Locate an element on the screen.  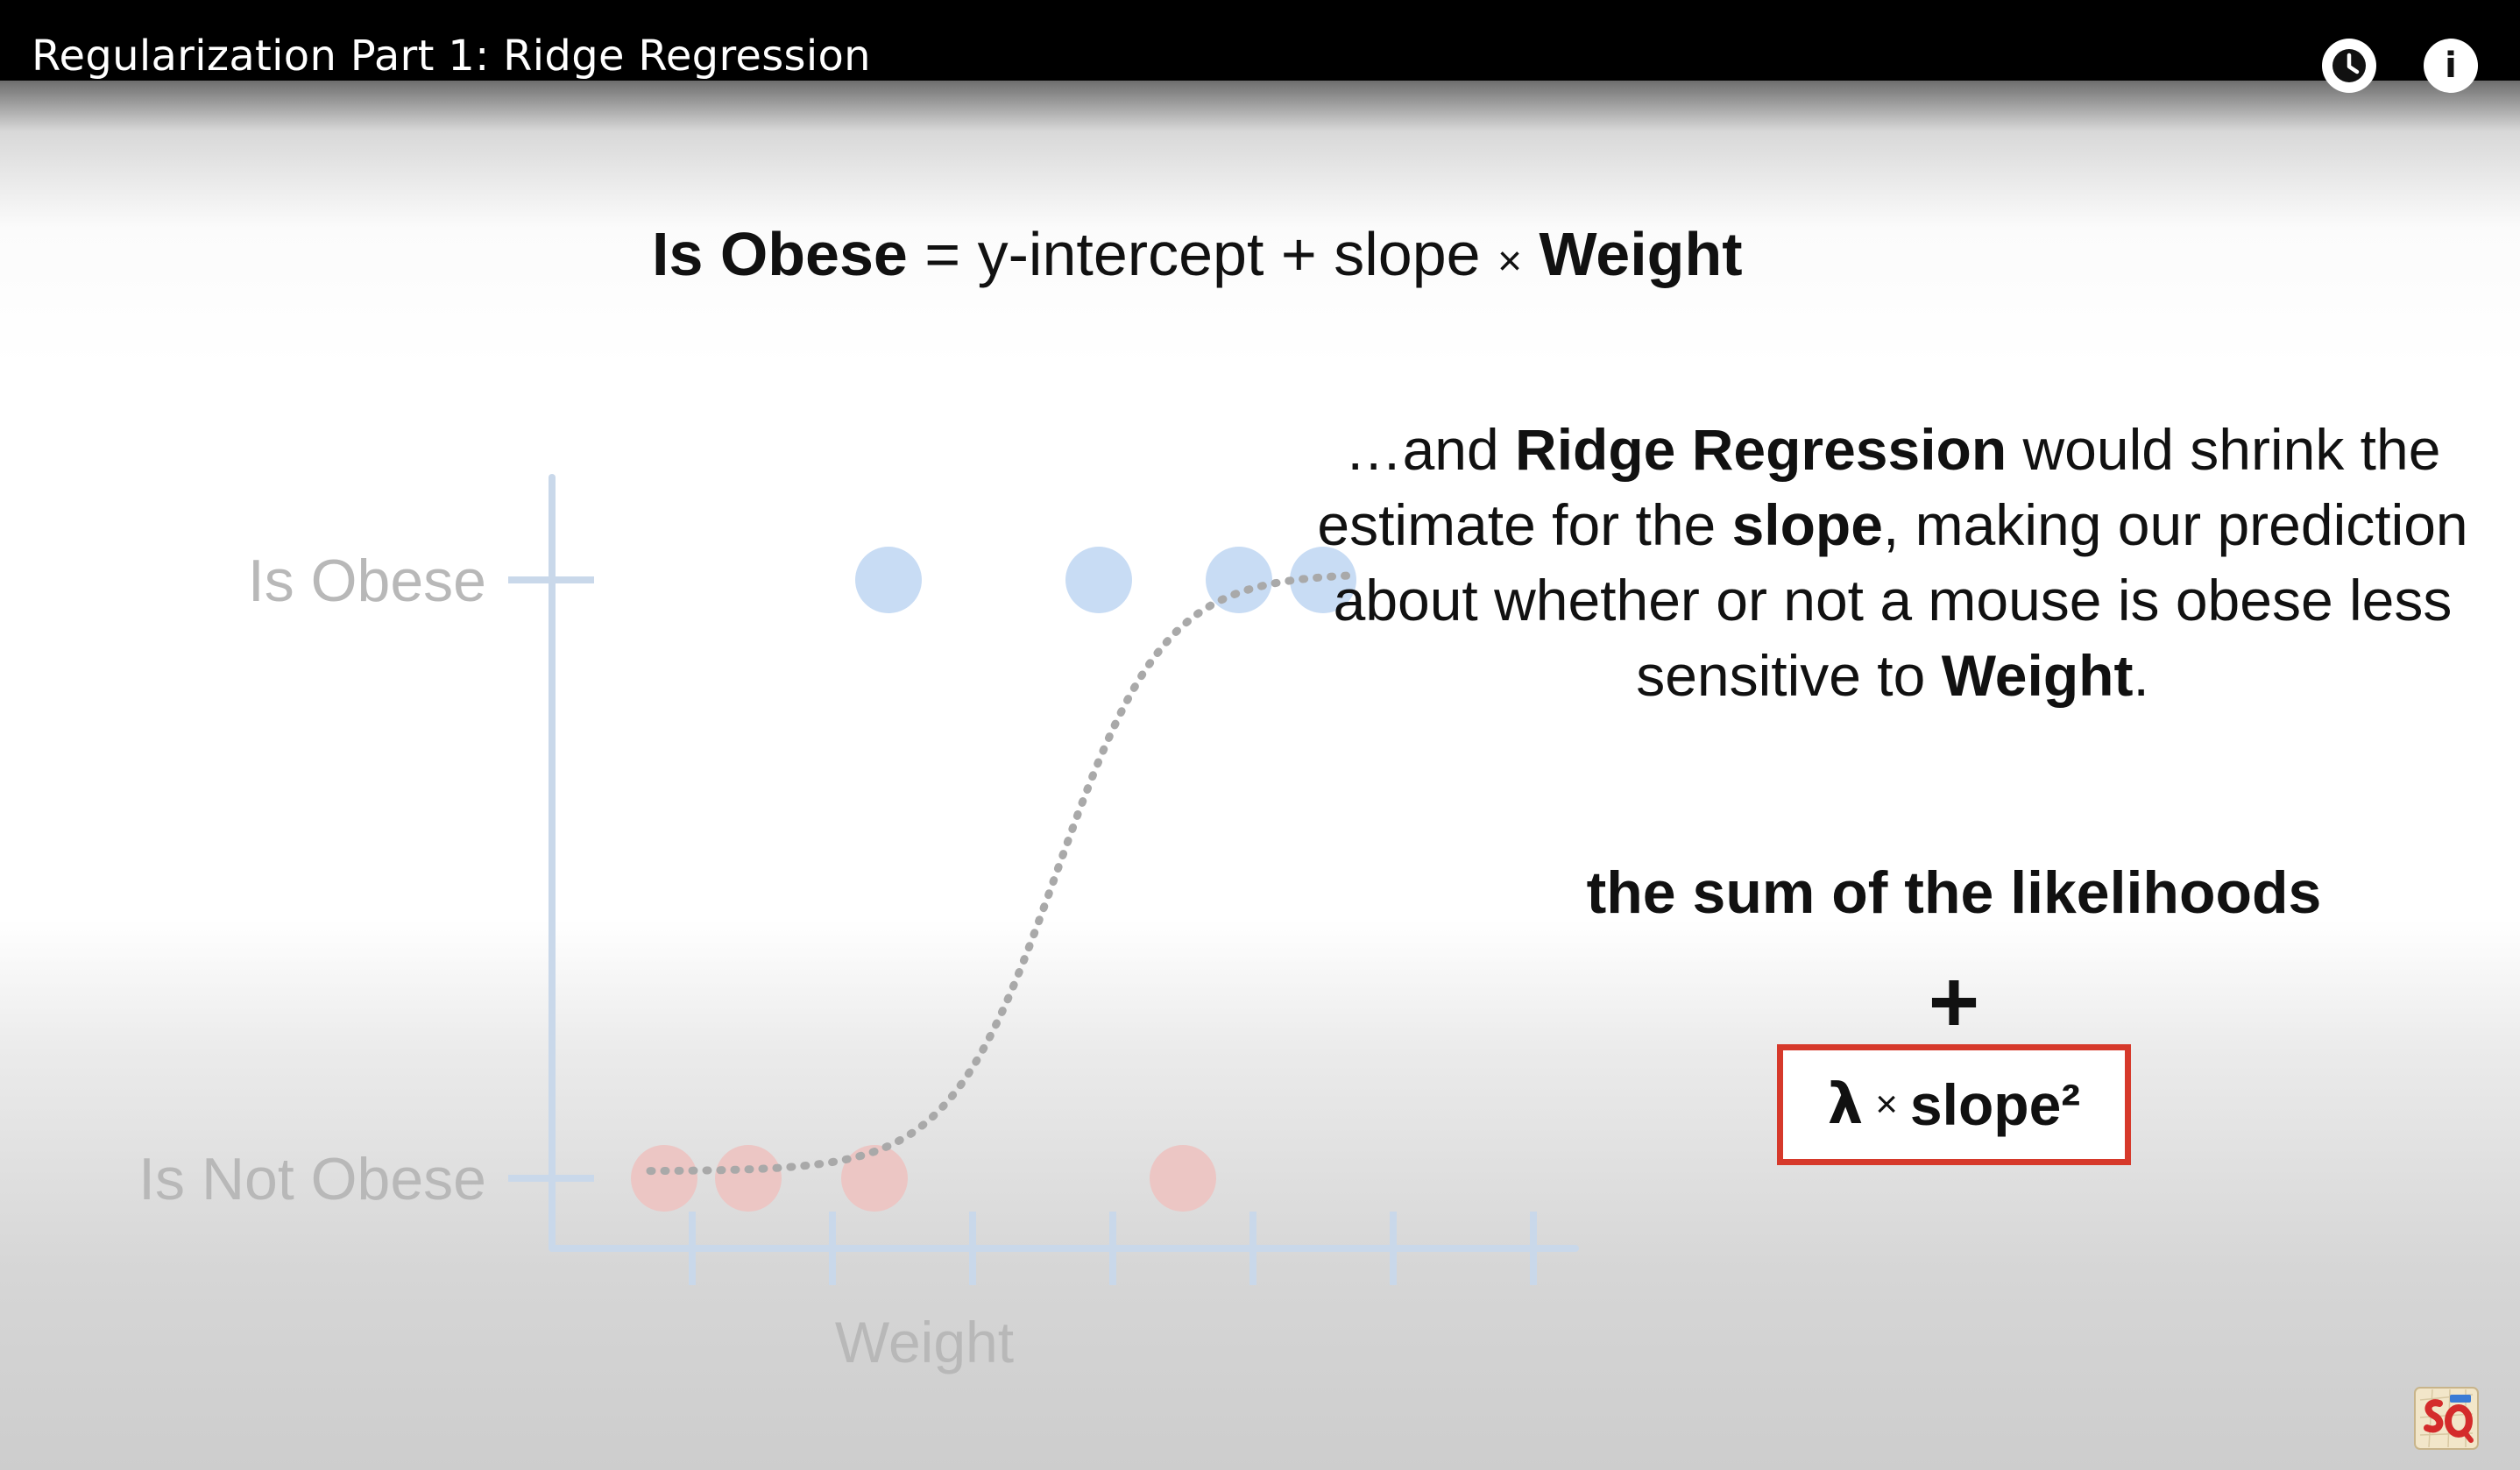
clock-icon is located at coordinates (2349, 65).